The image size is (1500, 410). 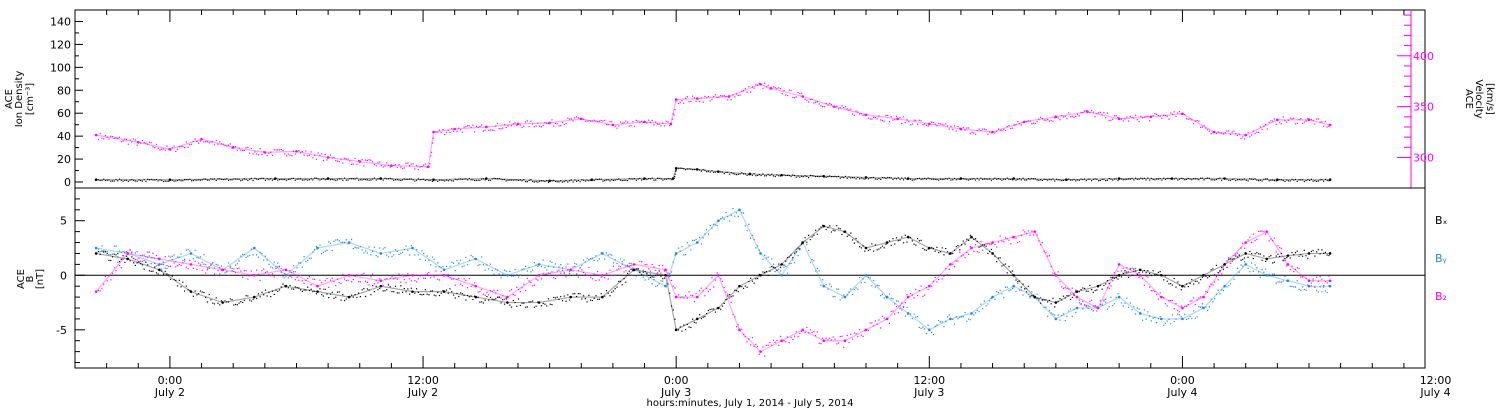 I want to click on top-right-ylabel-line2: Velocity, so click(x=1478, y=98).